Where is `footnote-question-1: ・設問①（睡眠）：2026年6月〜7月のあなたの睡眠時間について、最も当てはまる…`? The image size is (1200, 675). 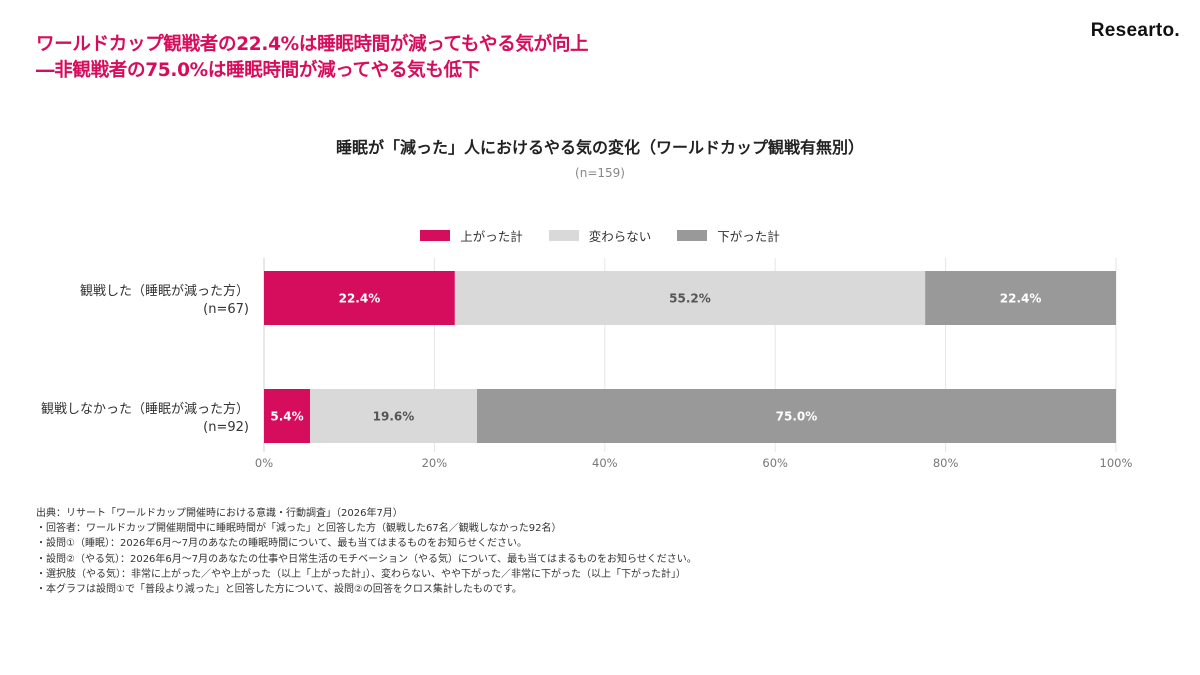 footnote-question-1: ・設問①（睡眠）：2026年6月〜7月のあなたの睡眠時間について、最も当てはまる… is located at coordinates (281, 544).